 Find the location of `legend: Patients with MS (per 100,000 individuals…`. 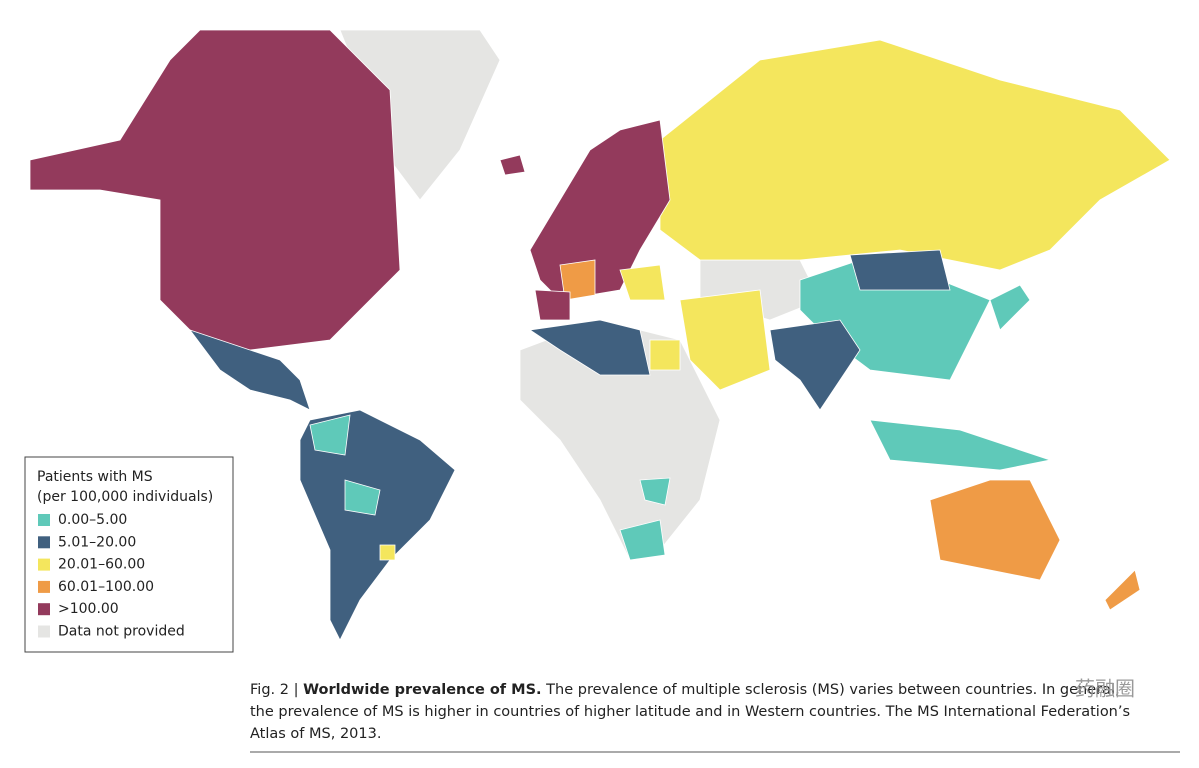

legend: Patients with MS (per 100,000 individuals… is located at coordinates (125, 554).